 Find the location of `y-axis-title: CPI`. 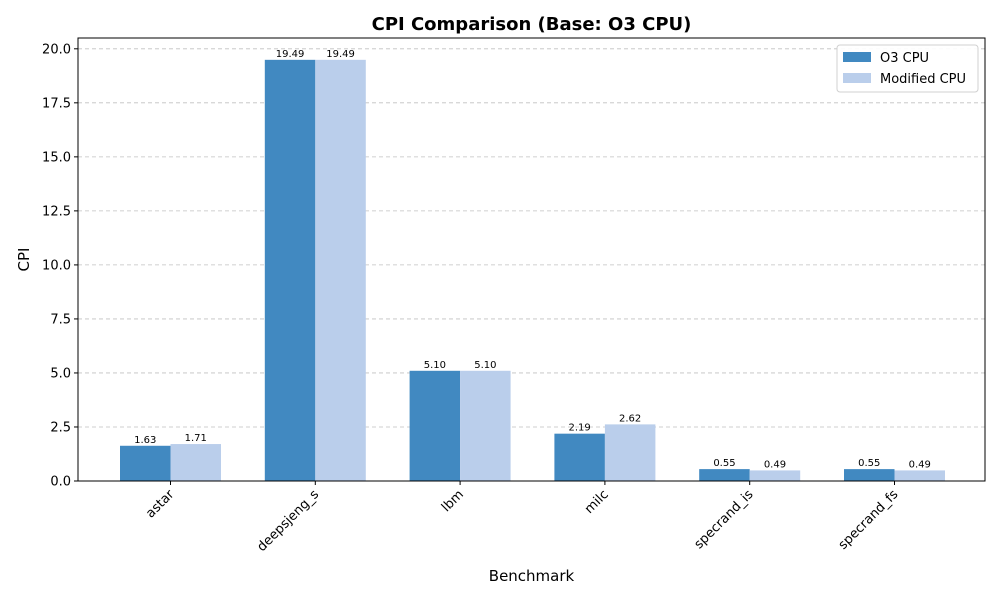

y-axis-title: CPI is located at coordinates (24, 260).